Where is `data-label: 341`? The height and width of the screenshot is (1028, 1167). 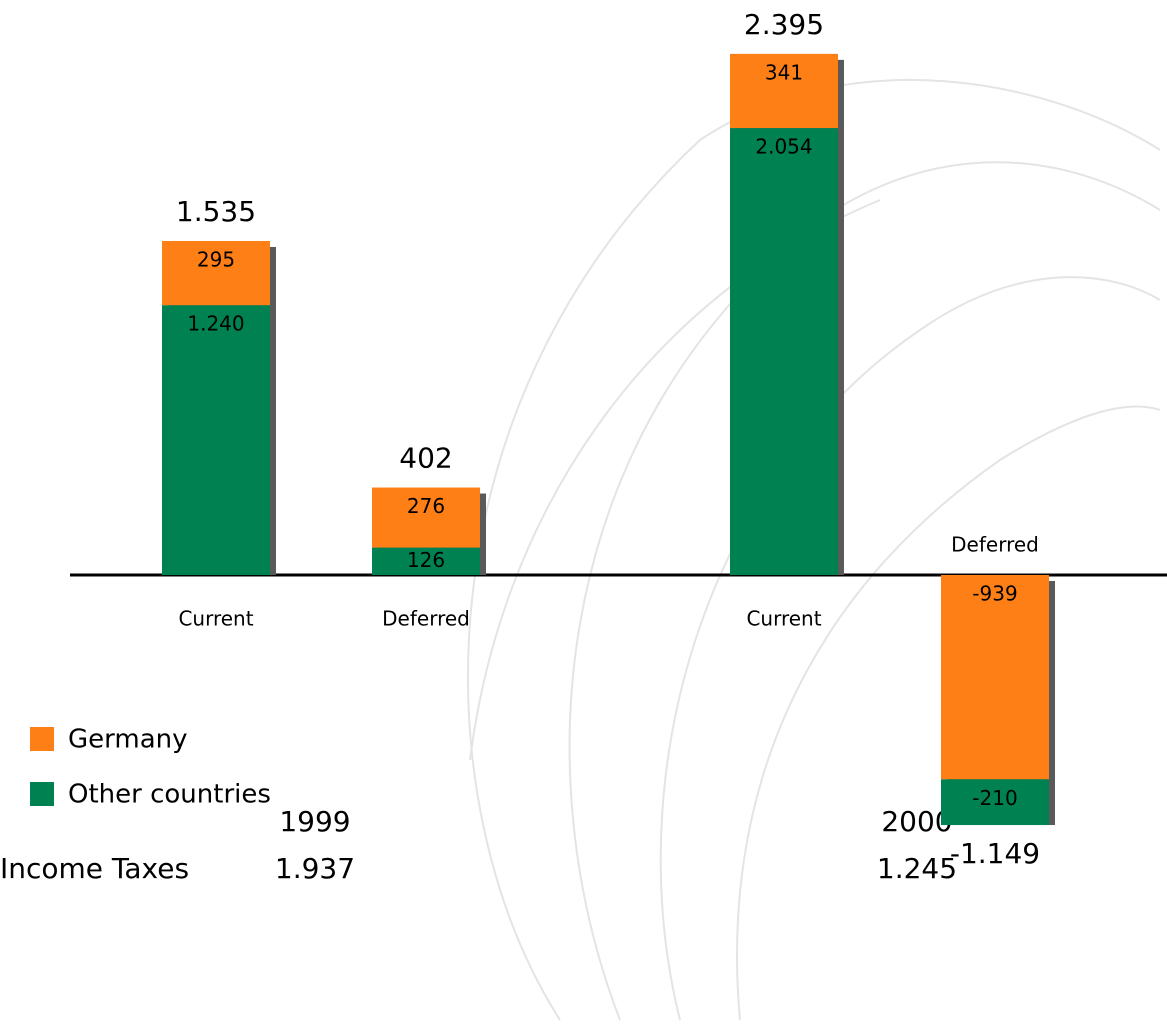 data-label: 341 is located at coordinates (784, 72).